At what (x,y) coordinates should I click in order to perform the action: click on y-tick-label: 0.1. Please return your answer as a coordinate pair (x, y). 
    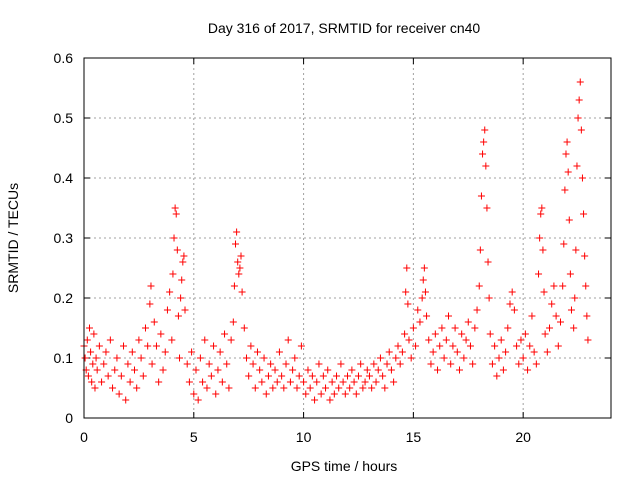
    Looking at the image, I should click on (64, 358).